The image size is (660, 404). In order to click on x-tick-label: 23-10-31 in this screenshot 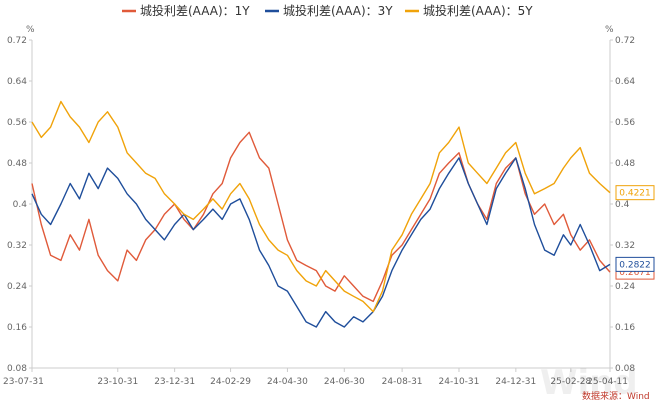, I will do `click(117, 382)`.